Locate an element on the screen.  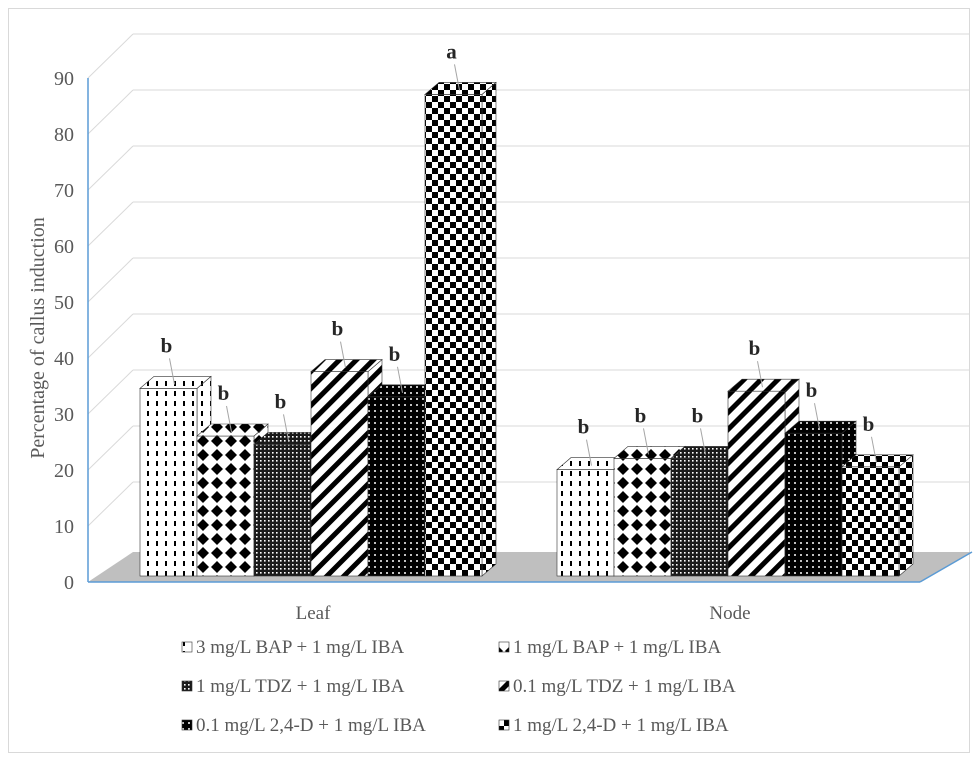
data-label: a is located at coordinates (451, 51).